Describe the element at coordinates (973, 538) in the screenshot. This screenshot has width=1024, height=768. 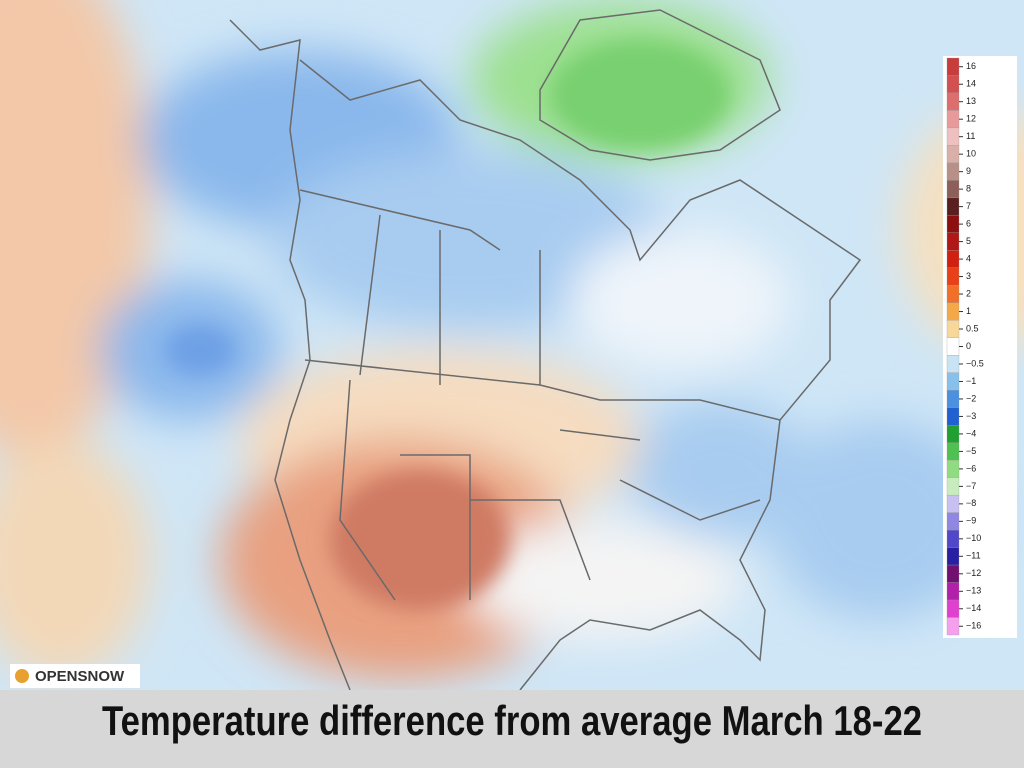
I see `legend-label: −10` at that location.